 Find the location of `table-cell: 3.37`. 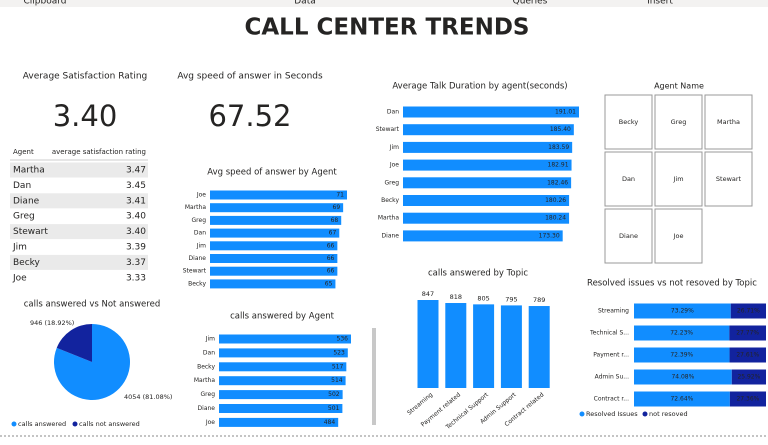

table-cell: 3.37 is located at coordinates (136, 263).